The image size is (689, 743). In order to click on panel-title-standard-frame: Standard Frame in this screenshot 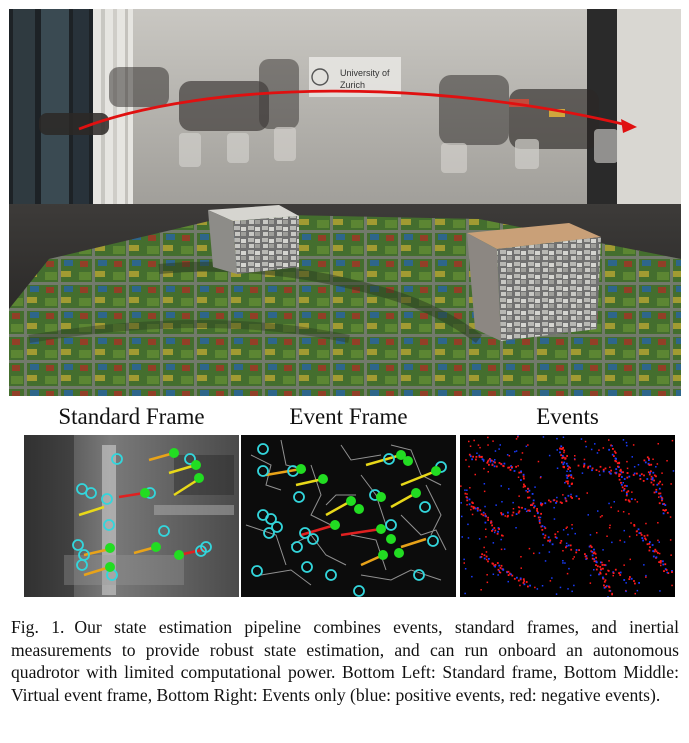, I will do `click(131, 416)`.